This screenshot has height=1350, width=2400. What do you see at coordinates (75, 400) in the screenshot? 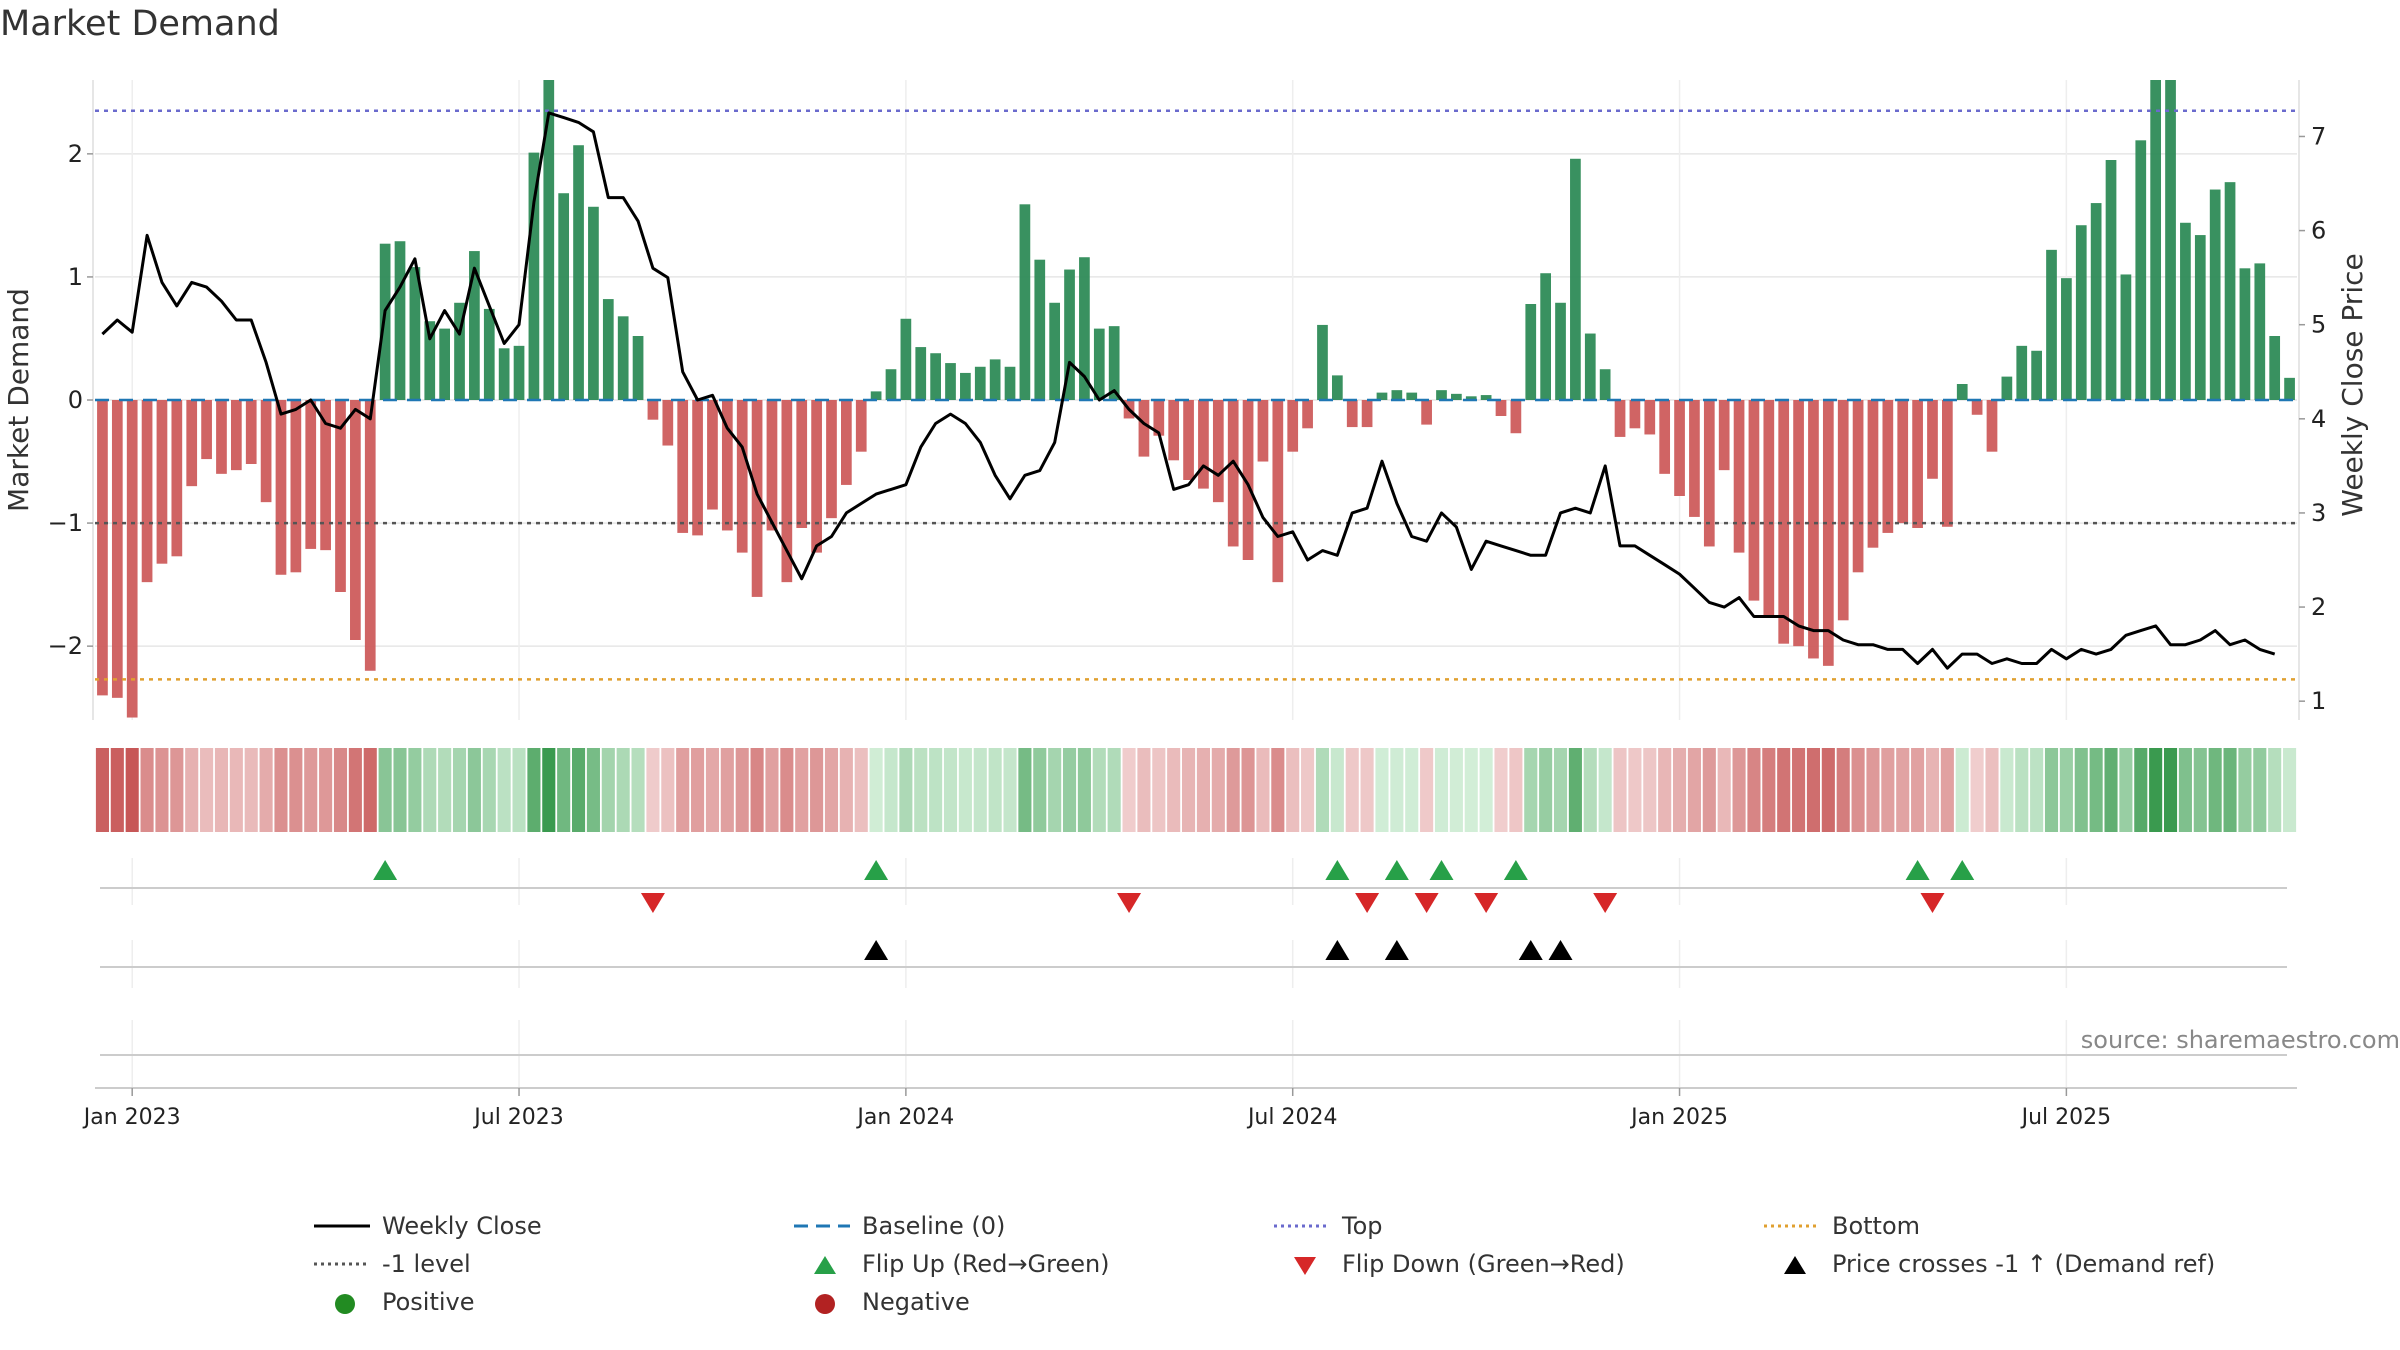
I see `y-tick-label: 0` at bounding box center [75, 400].